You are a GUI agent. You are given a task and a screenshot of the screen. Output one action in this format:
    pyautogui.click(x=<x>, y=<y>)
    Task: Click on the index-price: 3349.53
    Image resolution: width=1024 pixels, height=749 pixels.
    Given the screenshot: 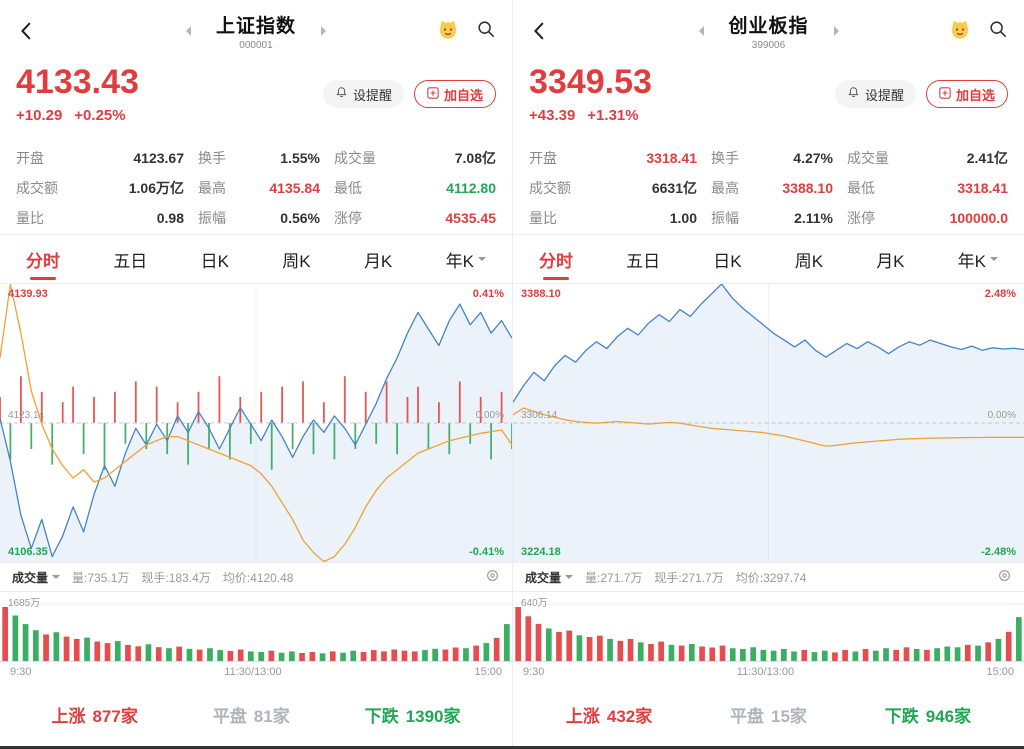 What is the action you would take?
    pyautogui.click(x=590, y=82)
    